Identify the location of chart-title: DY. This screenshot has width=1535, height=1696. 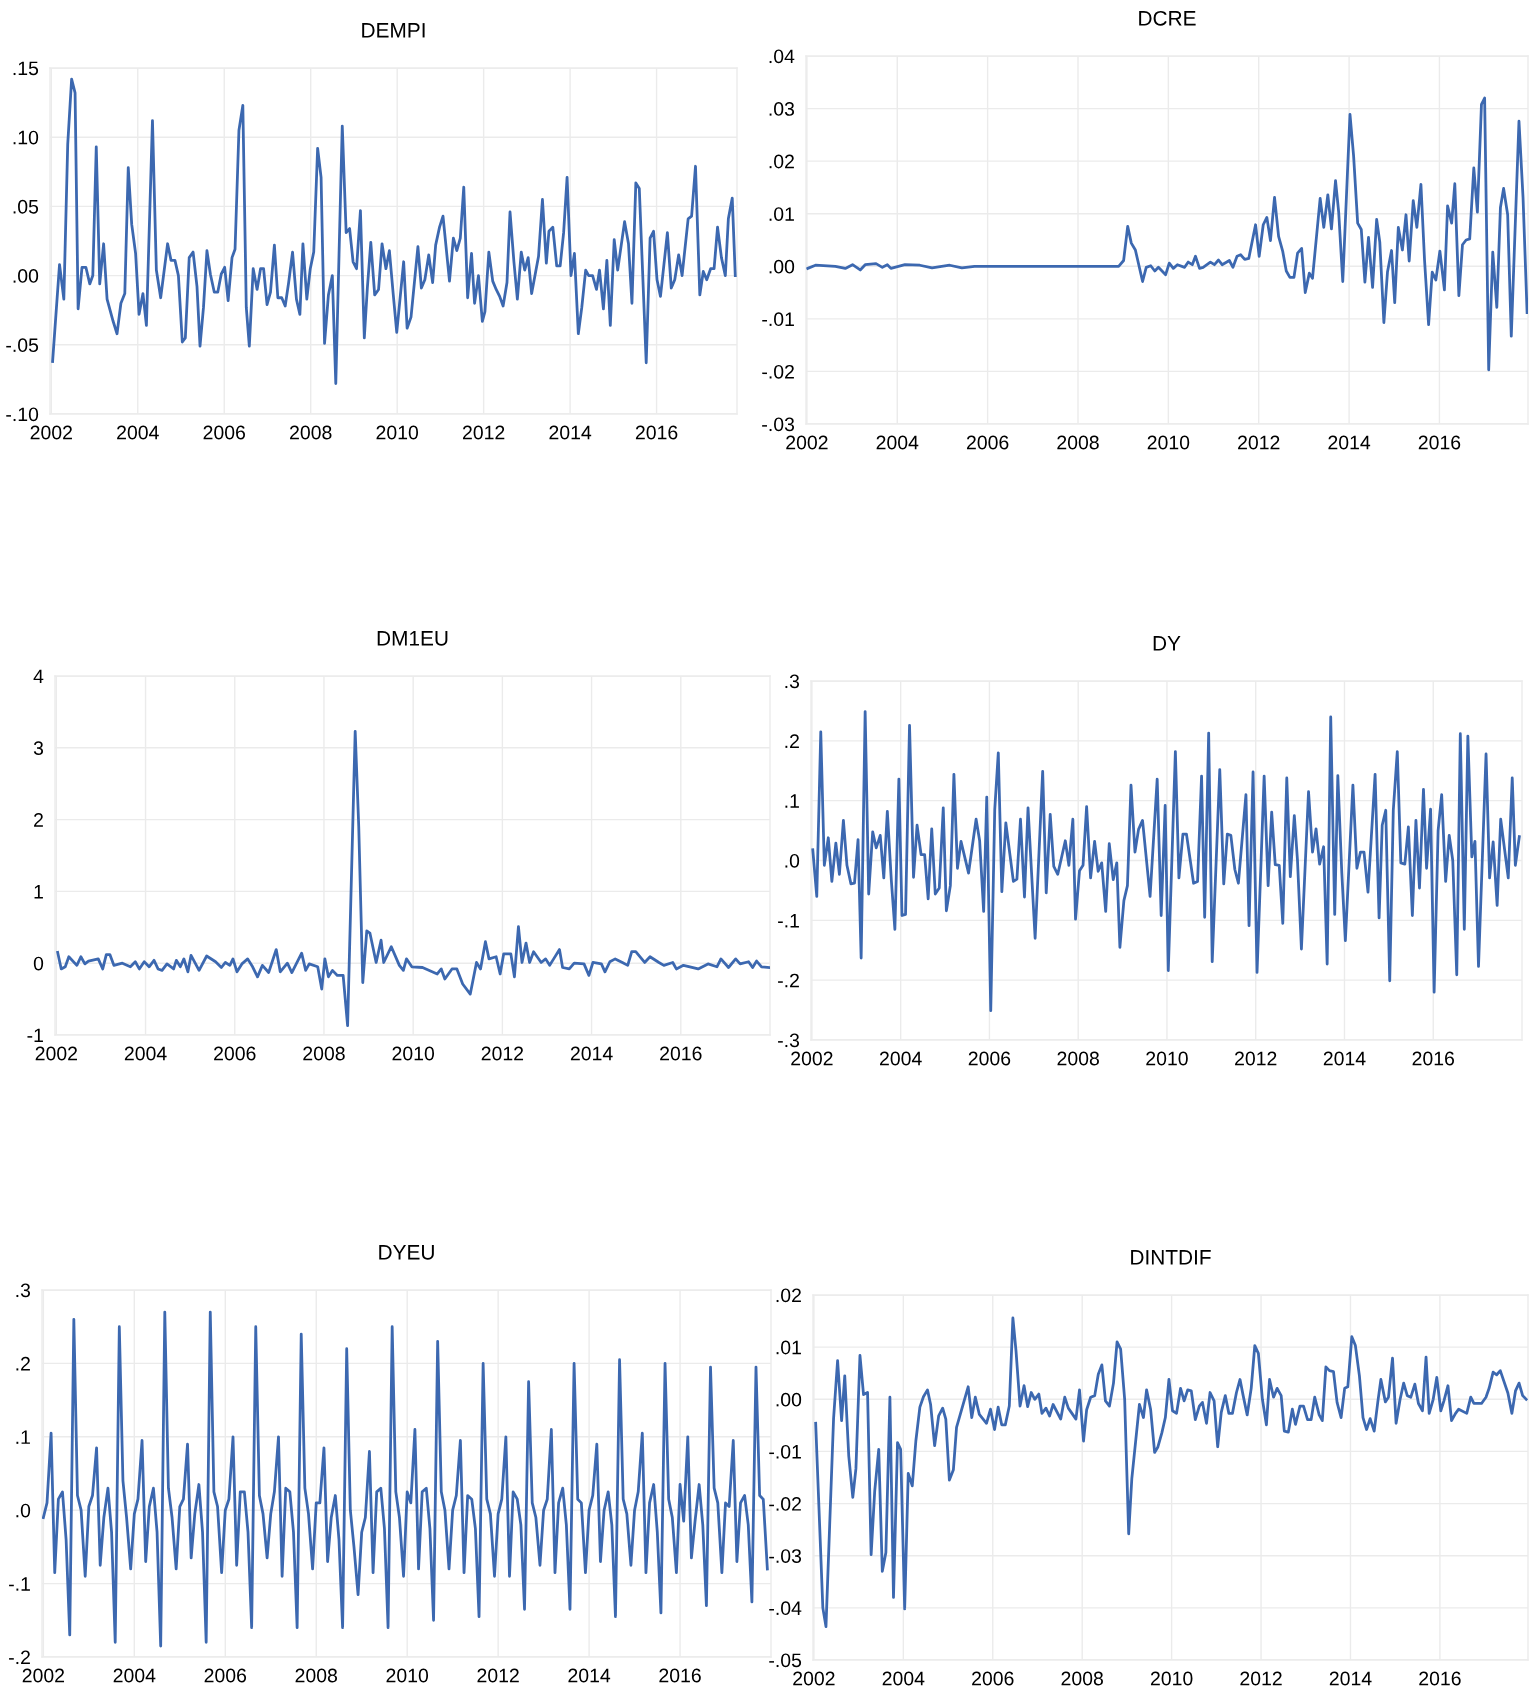
(1167, 643).